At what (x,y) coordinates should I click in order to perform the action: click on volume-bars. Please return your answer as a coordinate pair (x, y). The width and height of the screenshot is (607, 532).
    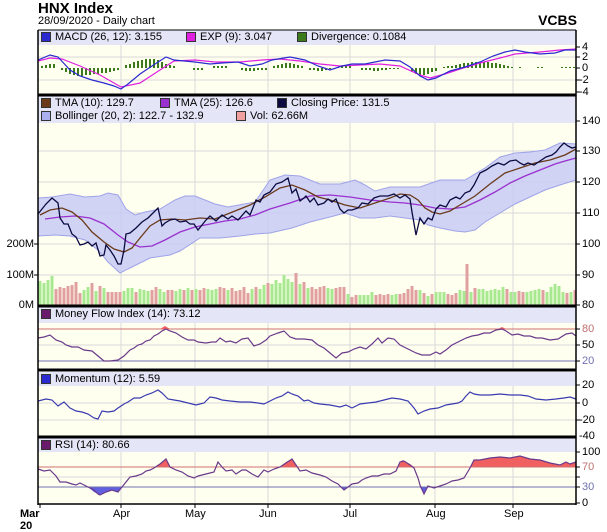
    Looking at the image, I should click on (307, 284).